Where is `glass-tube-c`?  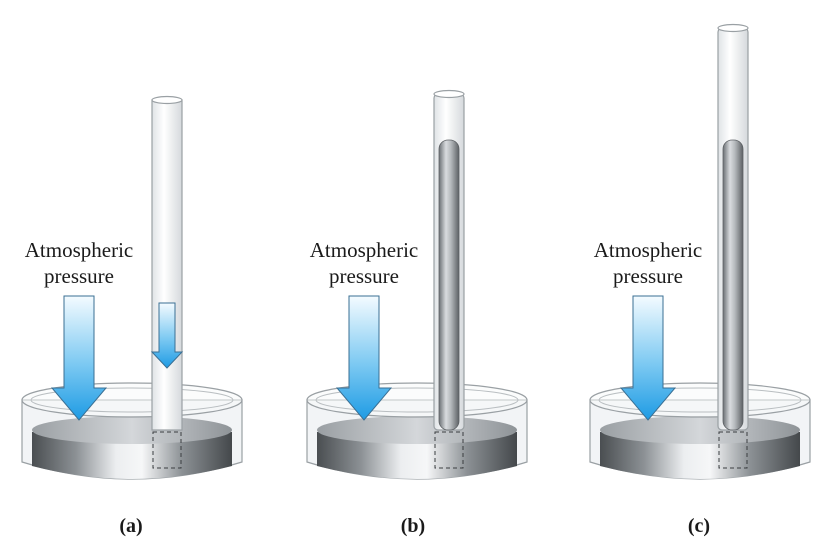
glass-tube-c is located at coordinates (733, 246).